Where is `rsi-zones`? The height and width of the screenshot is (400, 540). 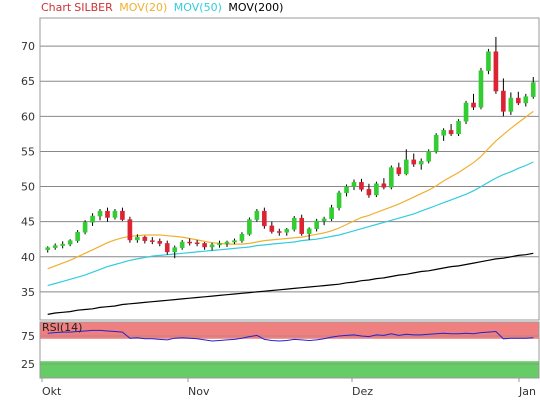
rsi-zones is located at coordinates (289, 350).